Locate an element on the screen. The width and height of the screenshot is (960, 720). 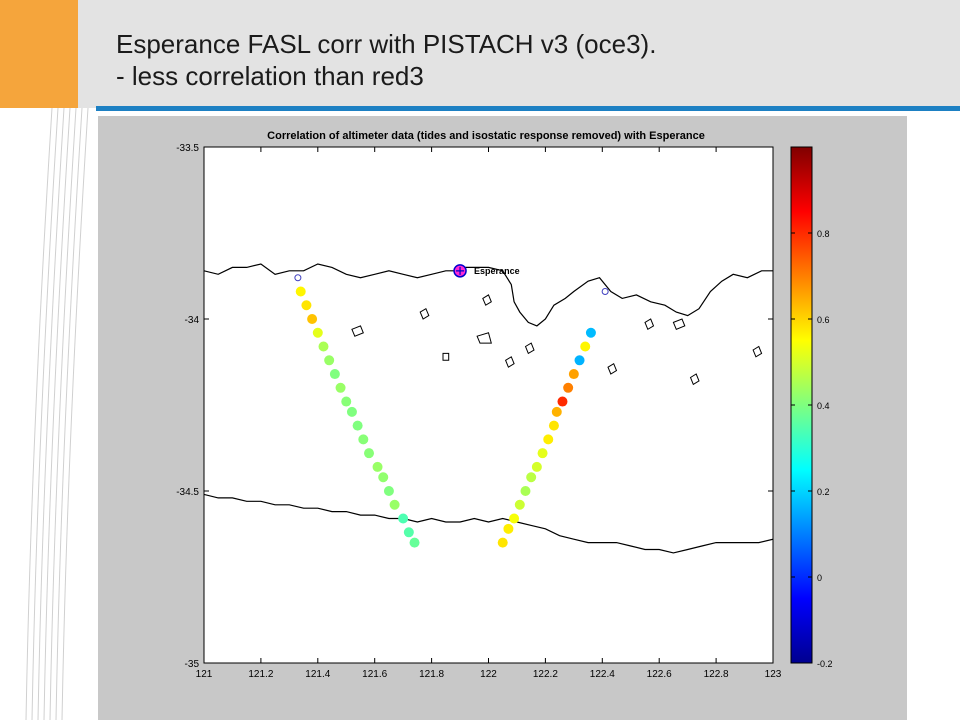
x-tick-label: 121 is located at coordinates (204, 674).